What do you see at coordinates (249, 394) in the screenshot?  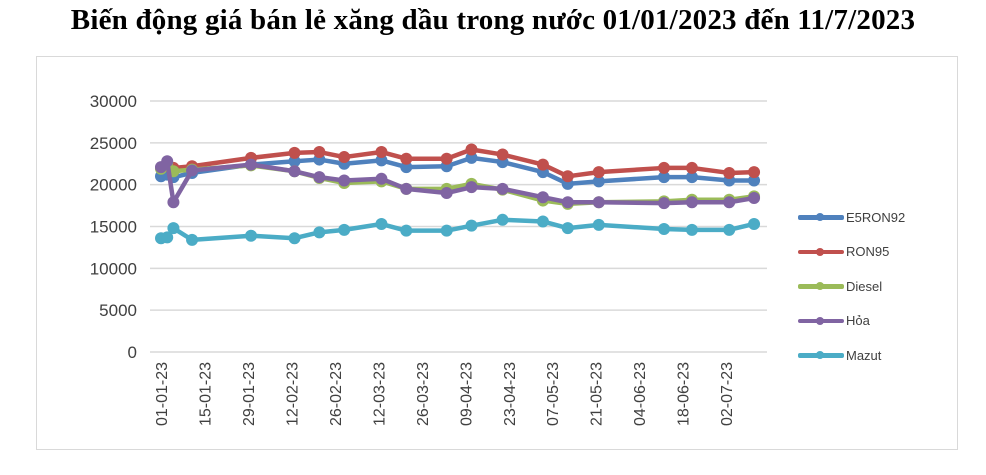 I see `x-tick-label: 29-01-23` at bounding box center [249, 394].